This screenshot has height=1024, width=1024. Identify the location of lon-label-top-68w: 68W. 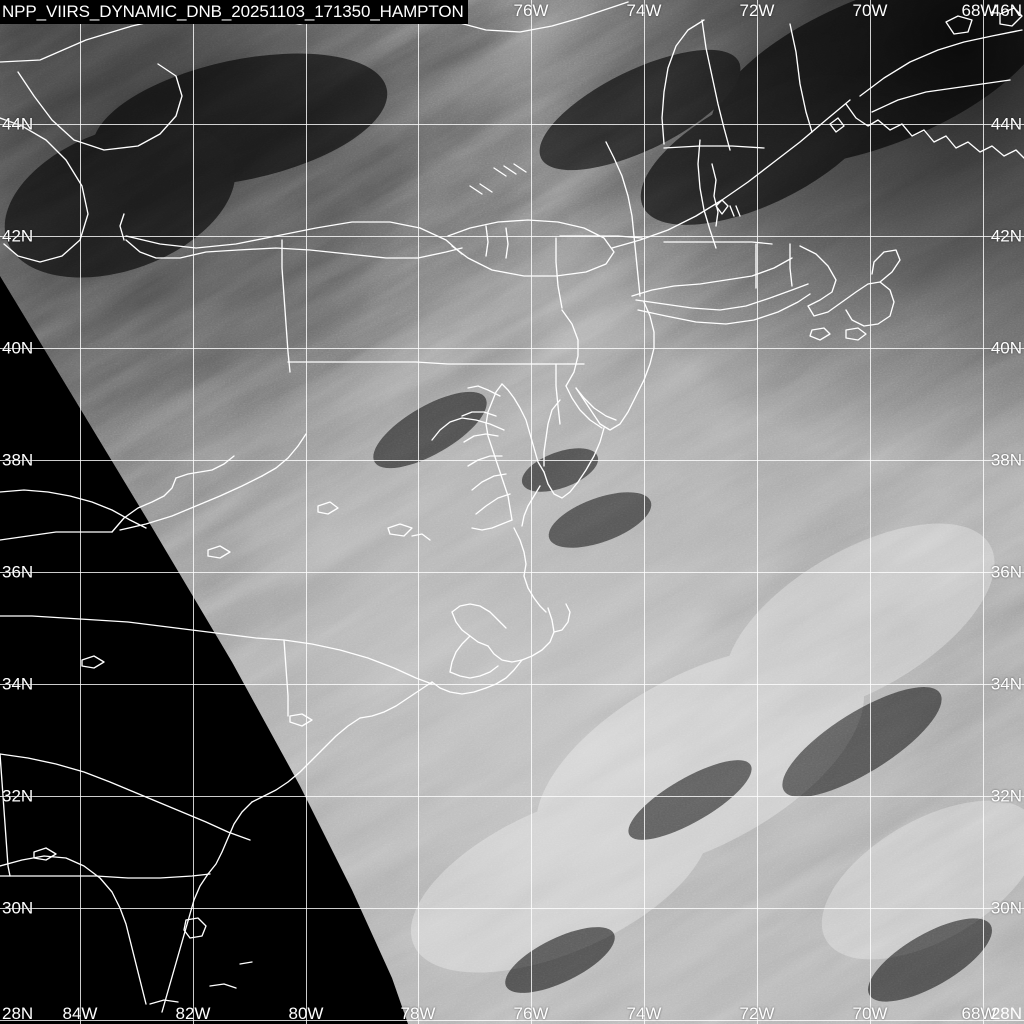
(979, 10).